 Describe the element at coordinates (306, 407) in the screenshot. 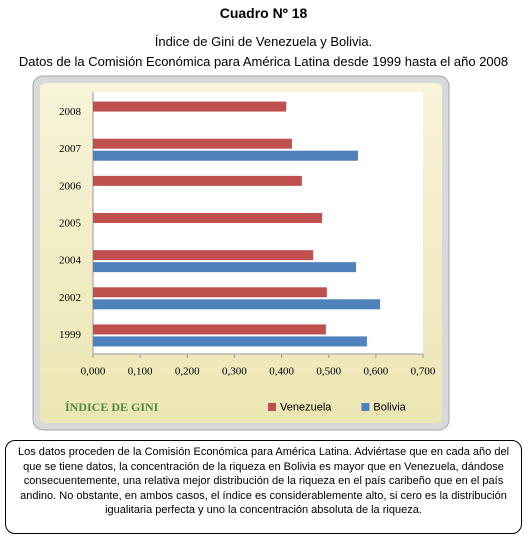

I see `legend-label: Venezuela` at that location.